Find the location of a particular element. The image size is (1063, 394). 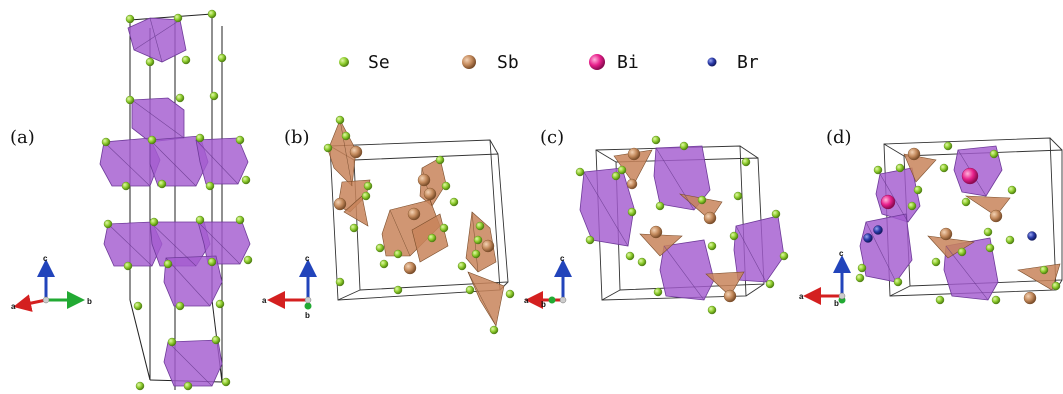

legend-se-label: Se is located at coordinates (379, 62).